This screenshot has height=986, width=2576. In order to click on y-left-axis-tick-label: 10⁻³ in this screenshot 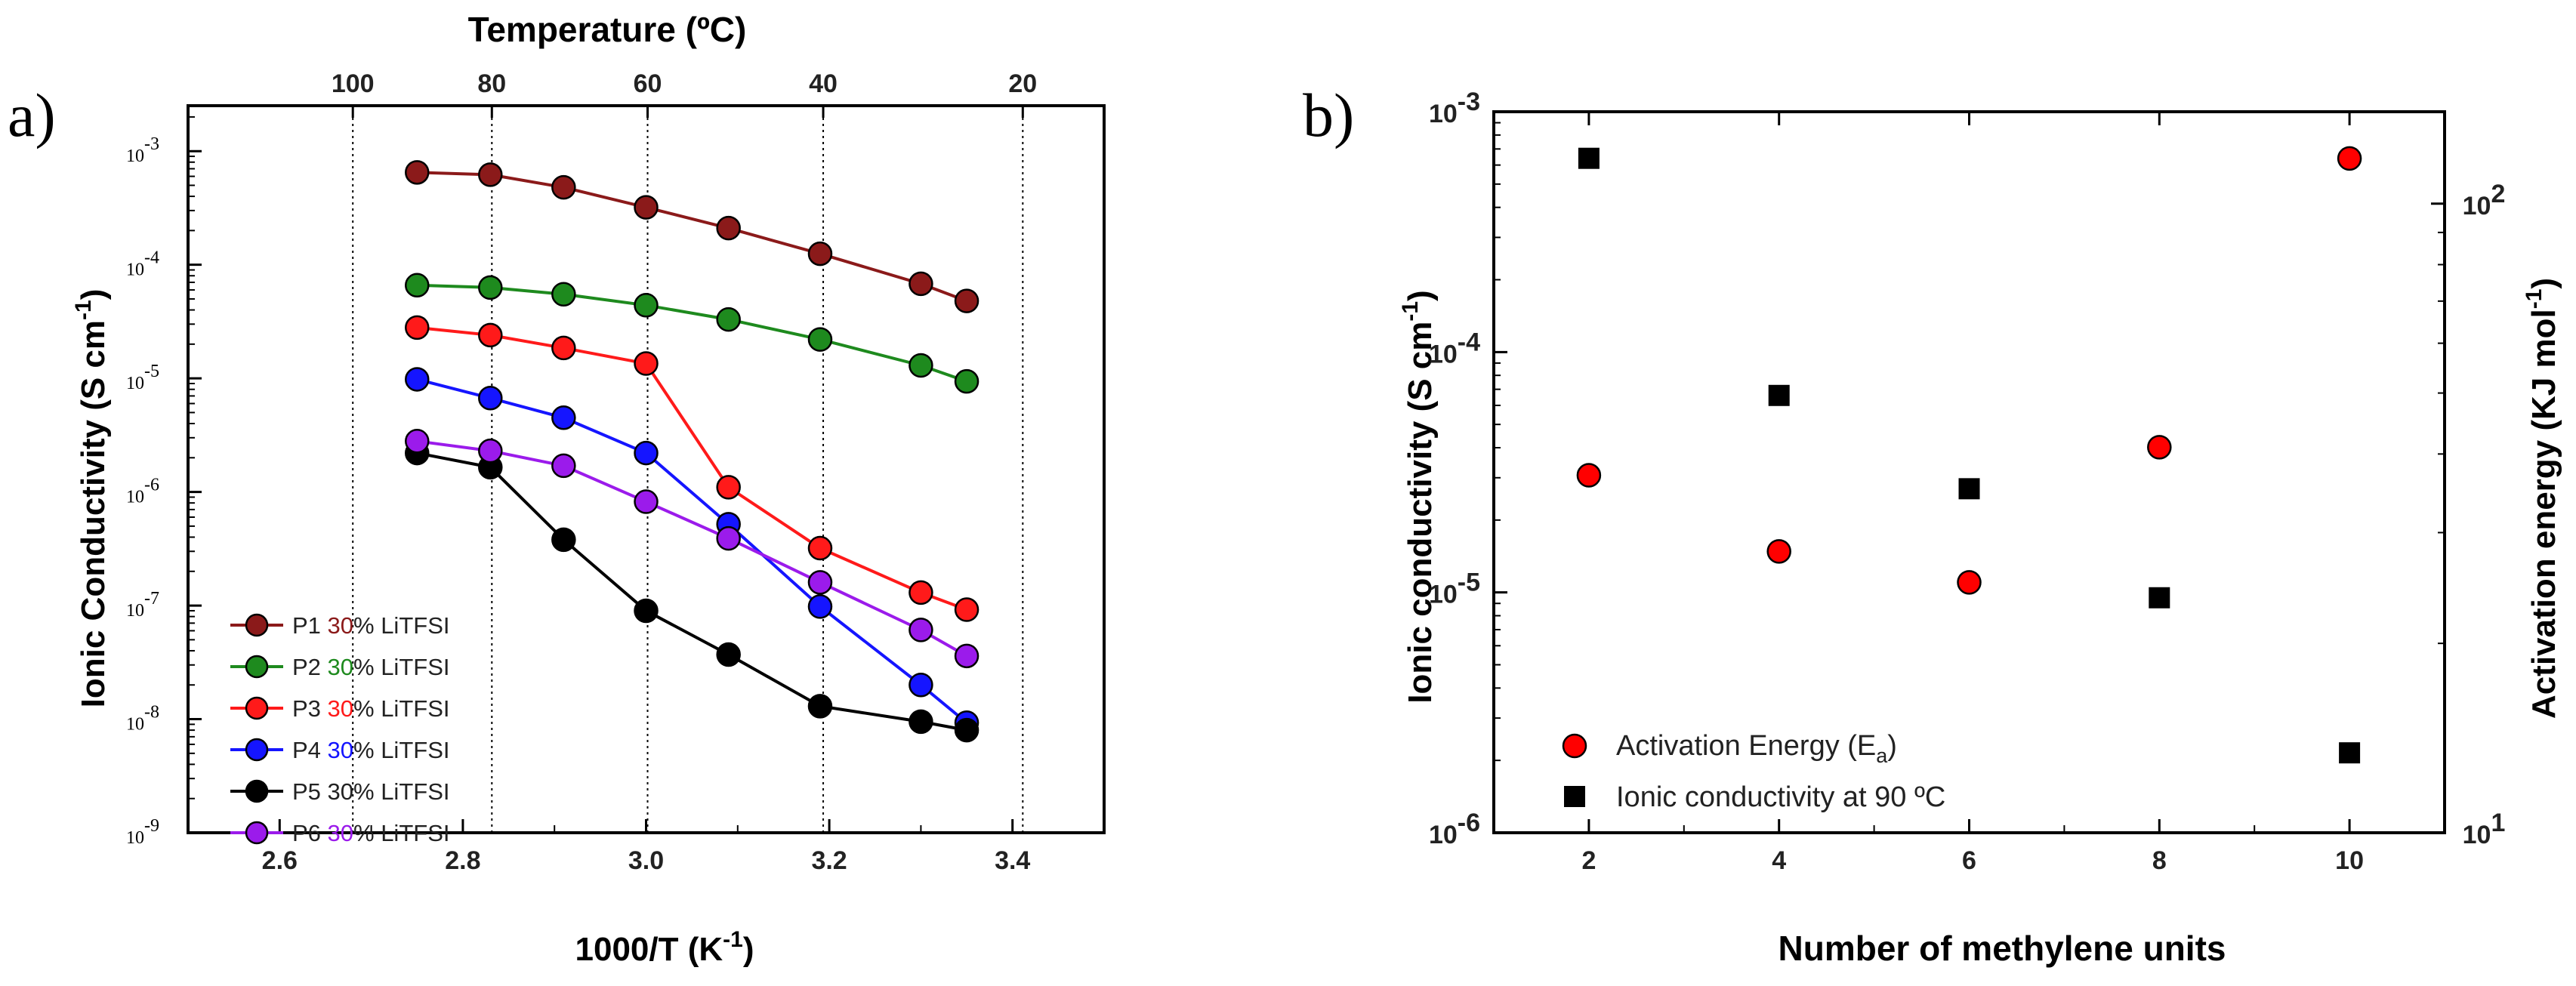, I will do `click(1454, 108)`.